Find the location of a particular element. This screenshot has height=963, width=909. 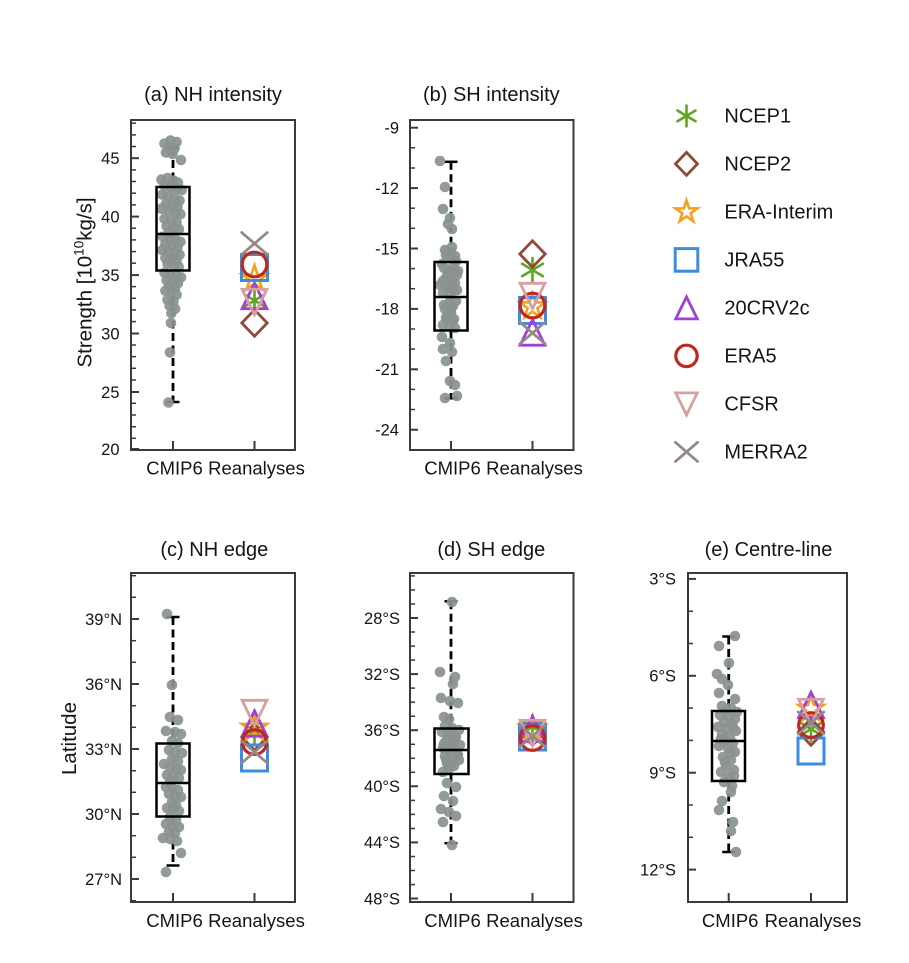

svg-text: 45 is located at coordinates (110, 159).